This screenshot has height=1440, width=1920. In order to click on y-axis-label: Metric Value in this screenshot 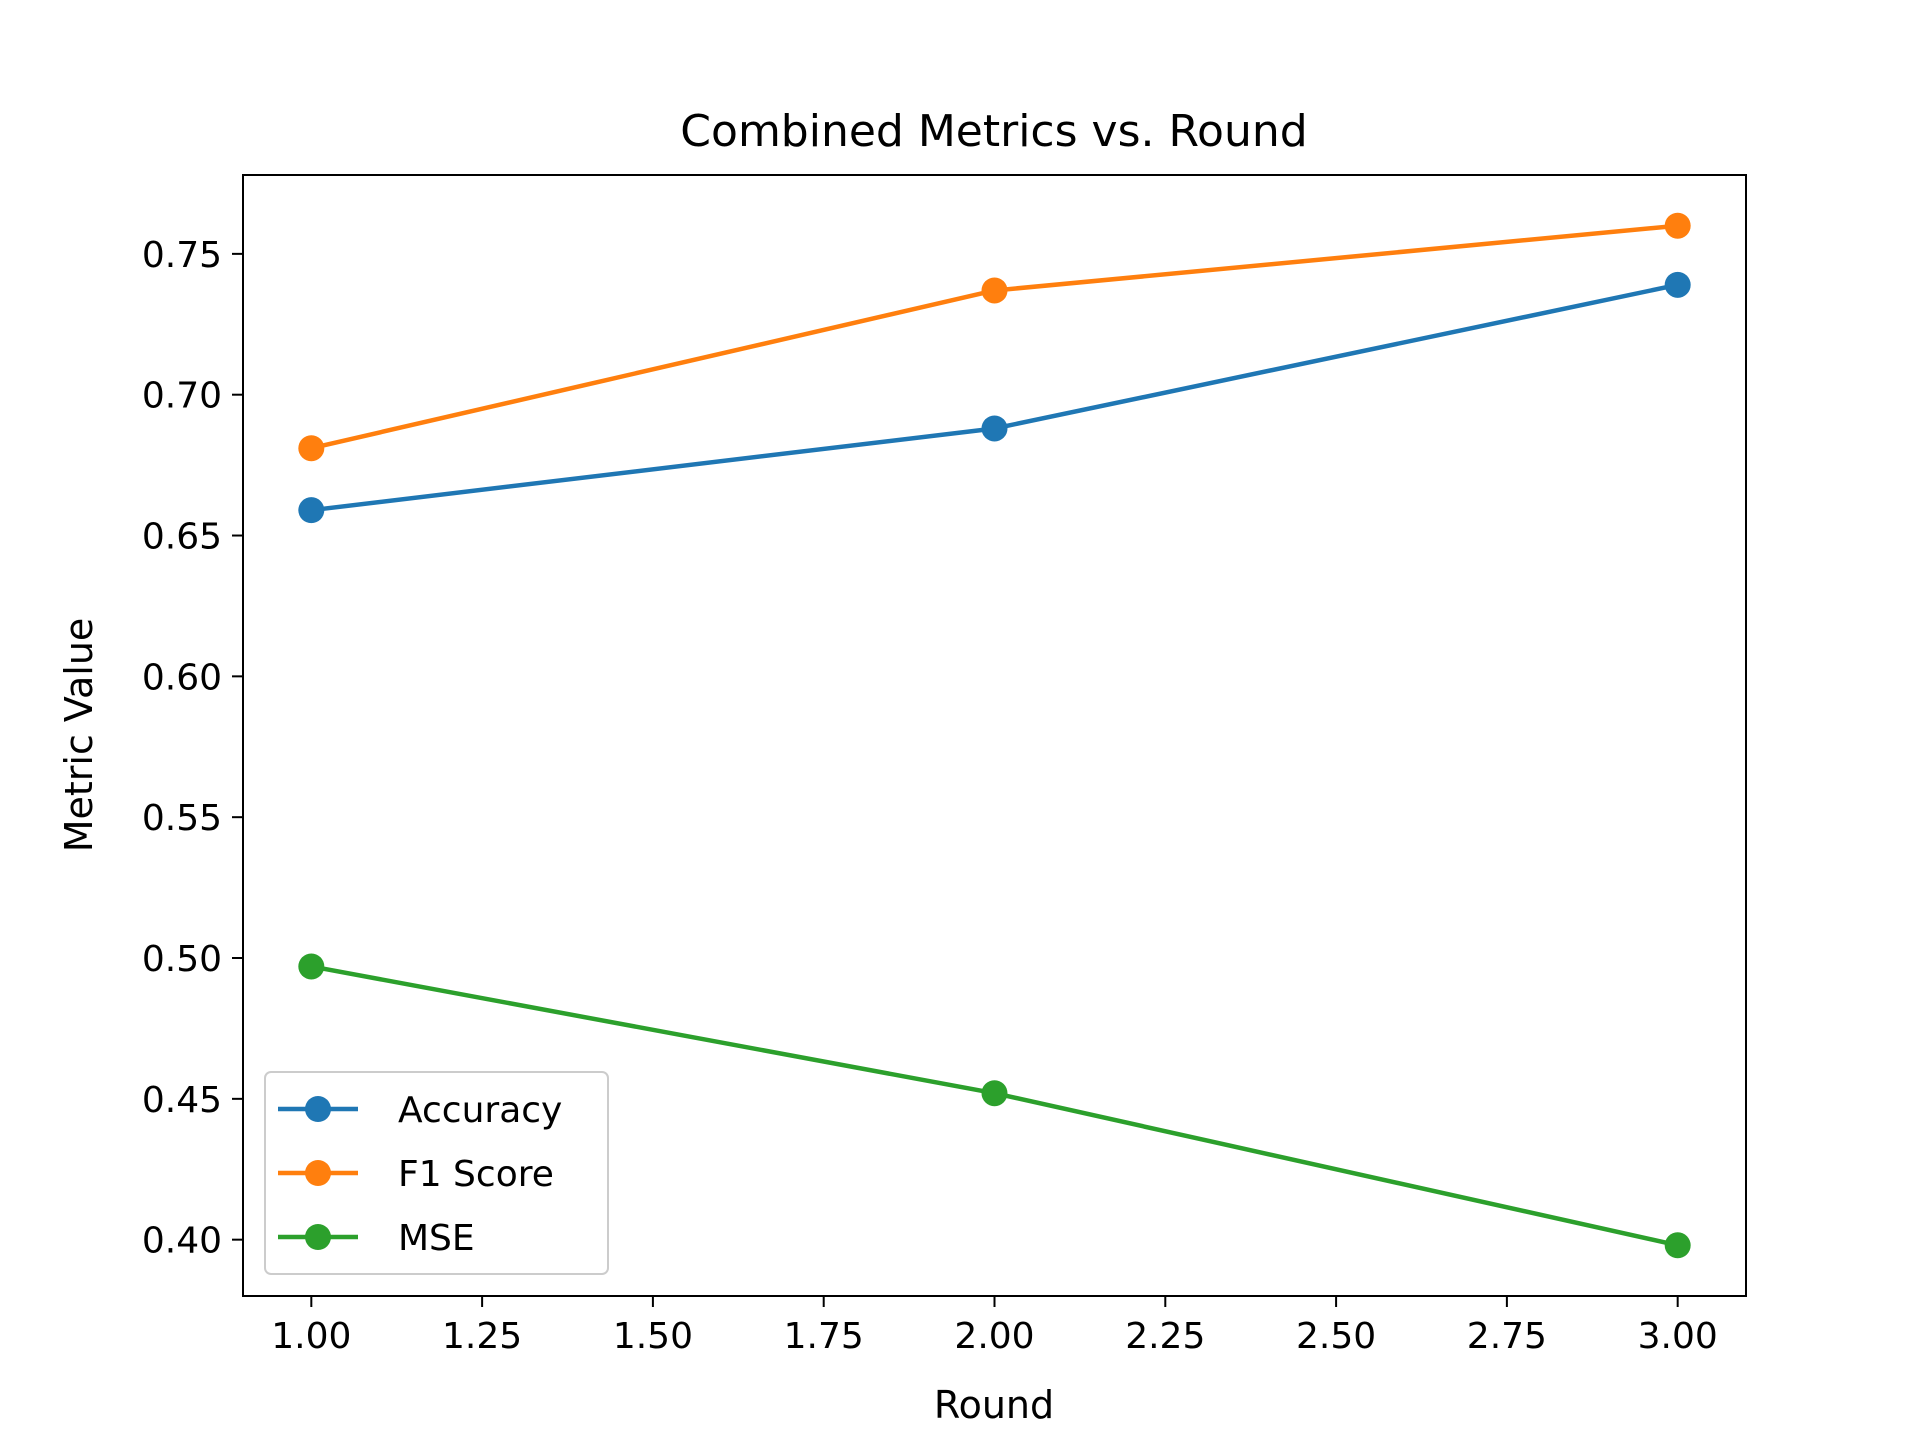, I will do `click(79, 735)`.